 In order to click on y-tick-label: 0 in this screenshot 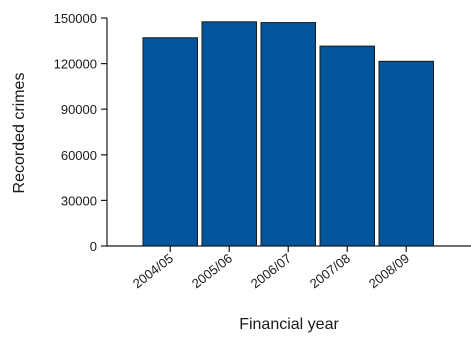, I will do `click(93, 246)`.